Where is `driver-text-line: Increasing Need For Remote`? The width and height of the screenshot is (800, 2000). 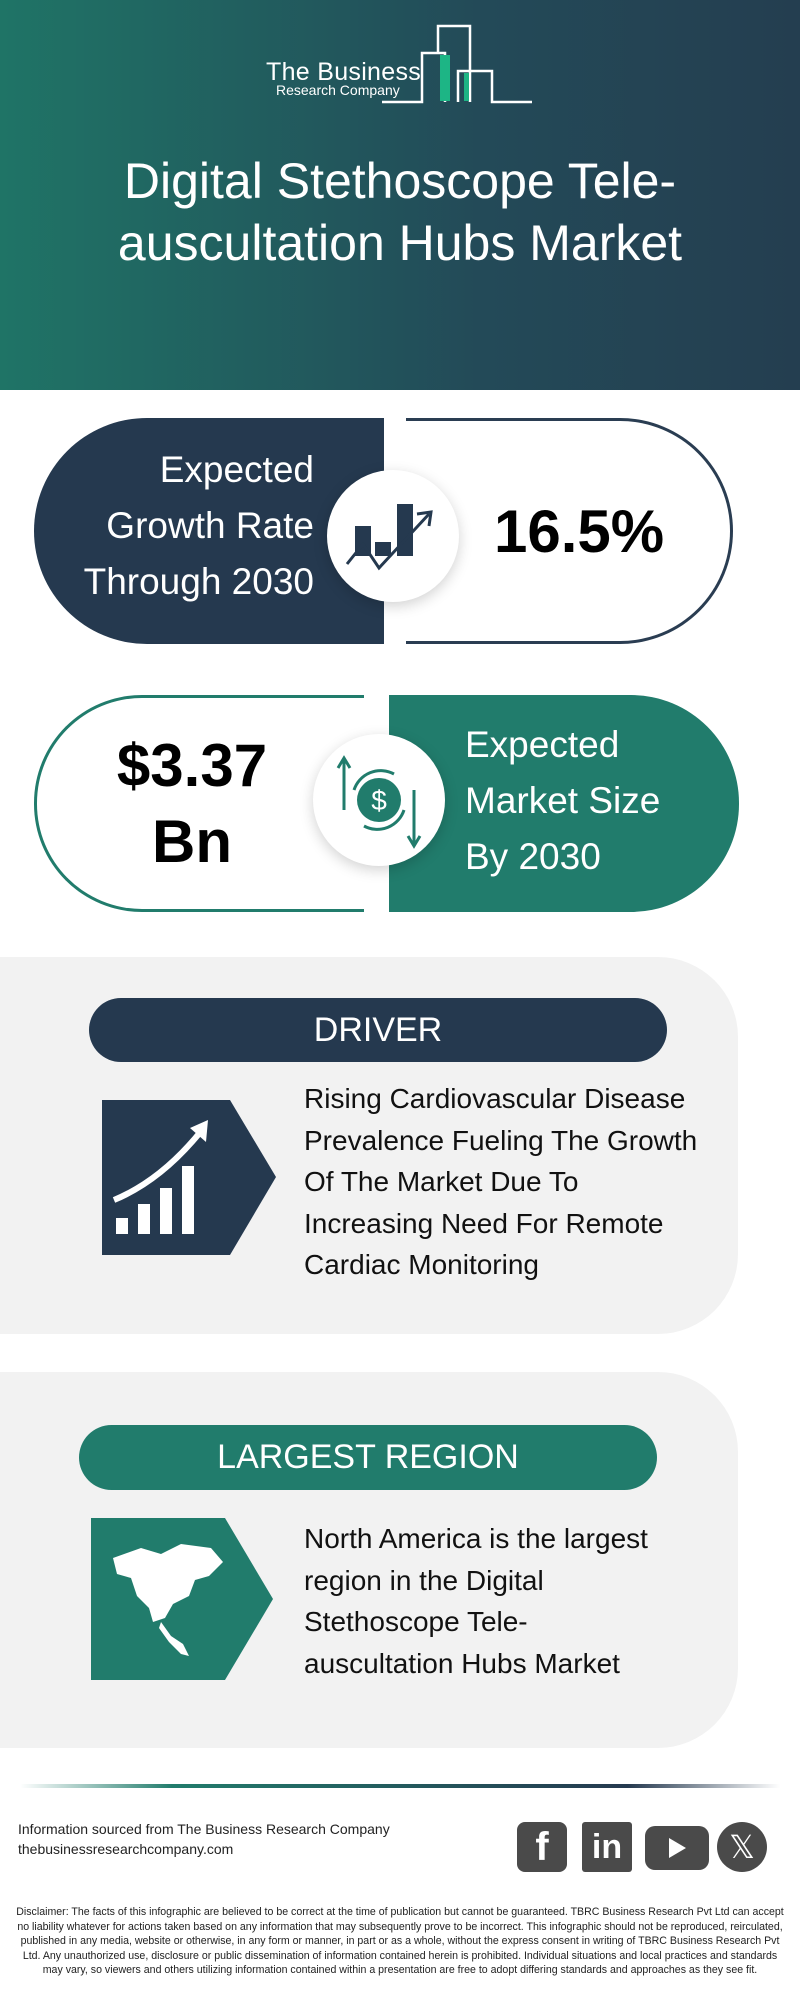 driver-text-line: Increasing Need For Remote is located at coordinates (484, 1223).